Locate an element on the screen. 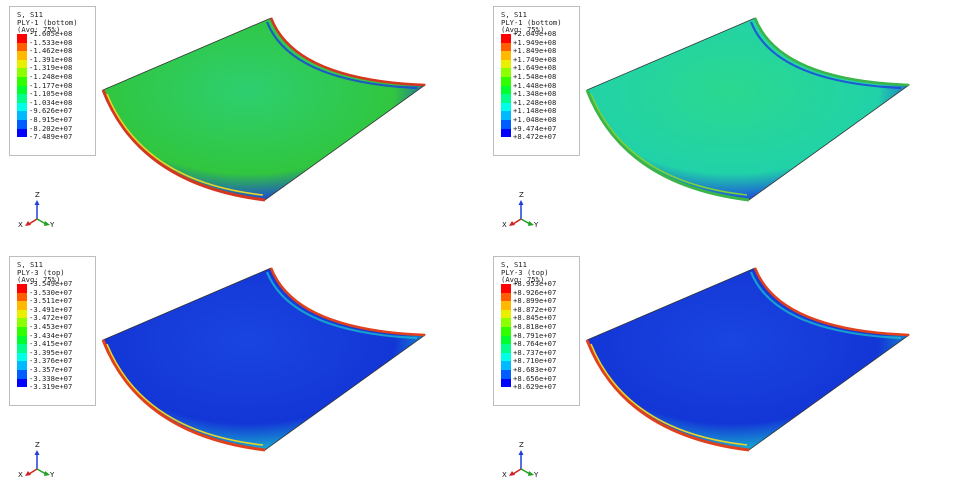 The width and height of the screenshot is (960, 498). legend-value: -1.105e+08 is located at coordinates (51, 94).